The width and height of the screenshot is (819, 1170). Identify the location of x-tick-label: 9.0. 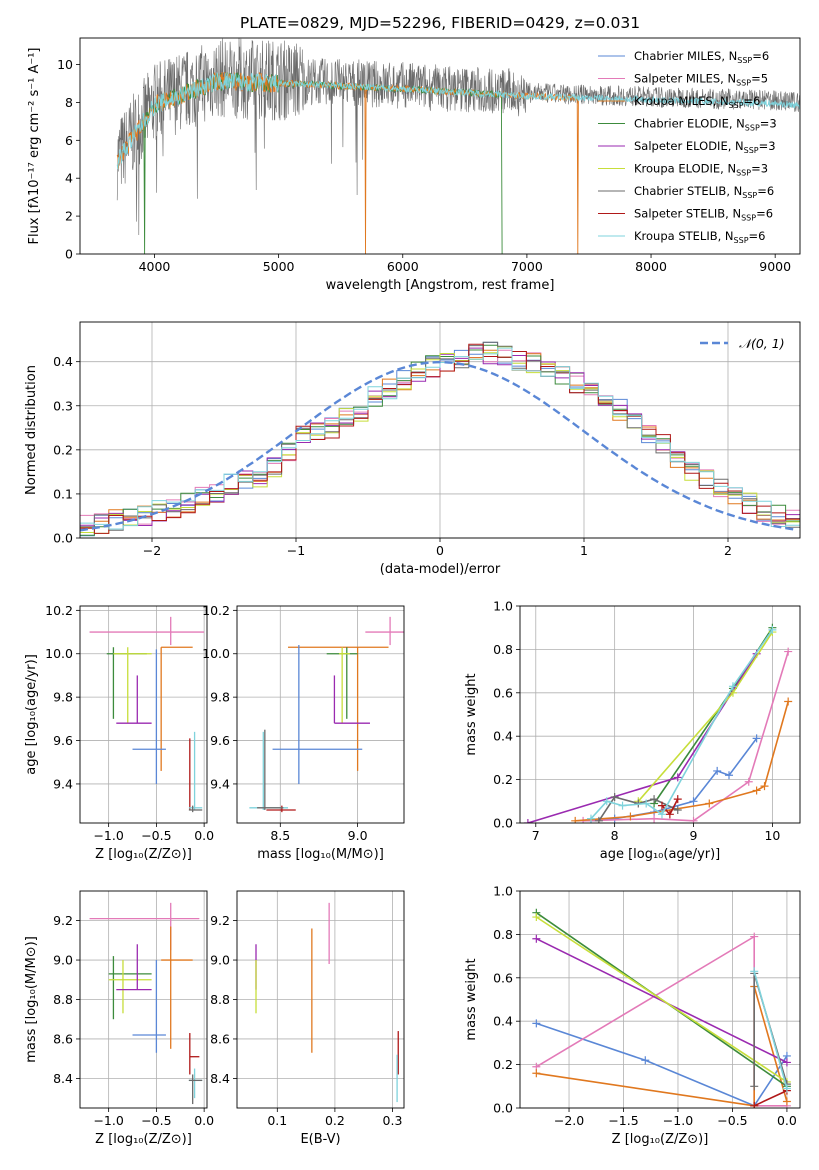
(358, 835).